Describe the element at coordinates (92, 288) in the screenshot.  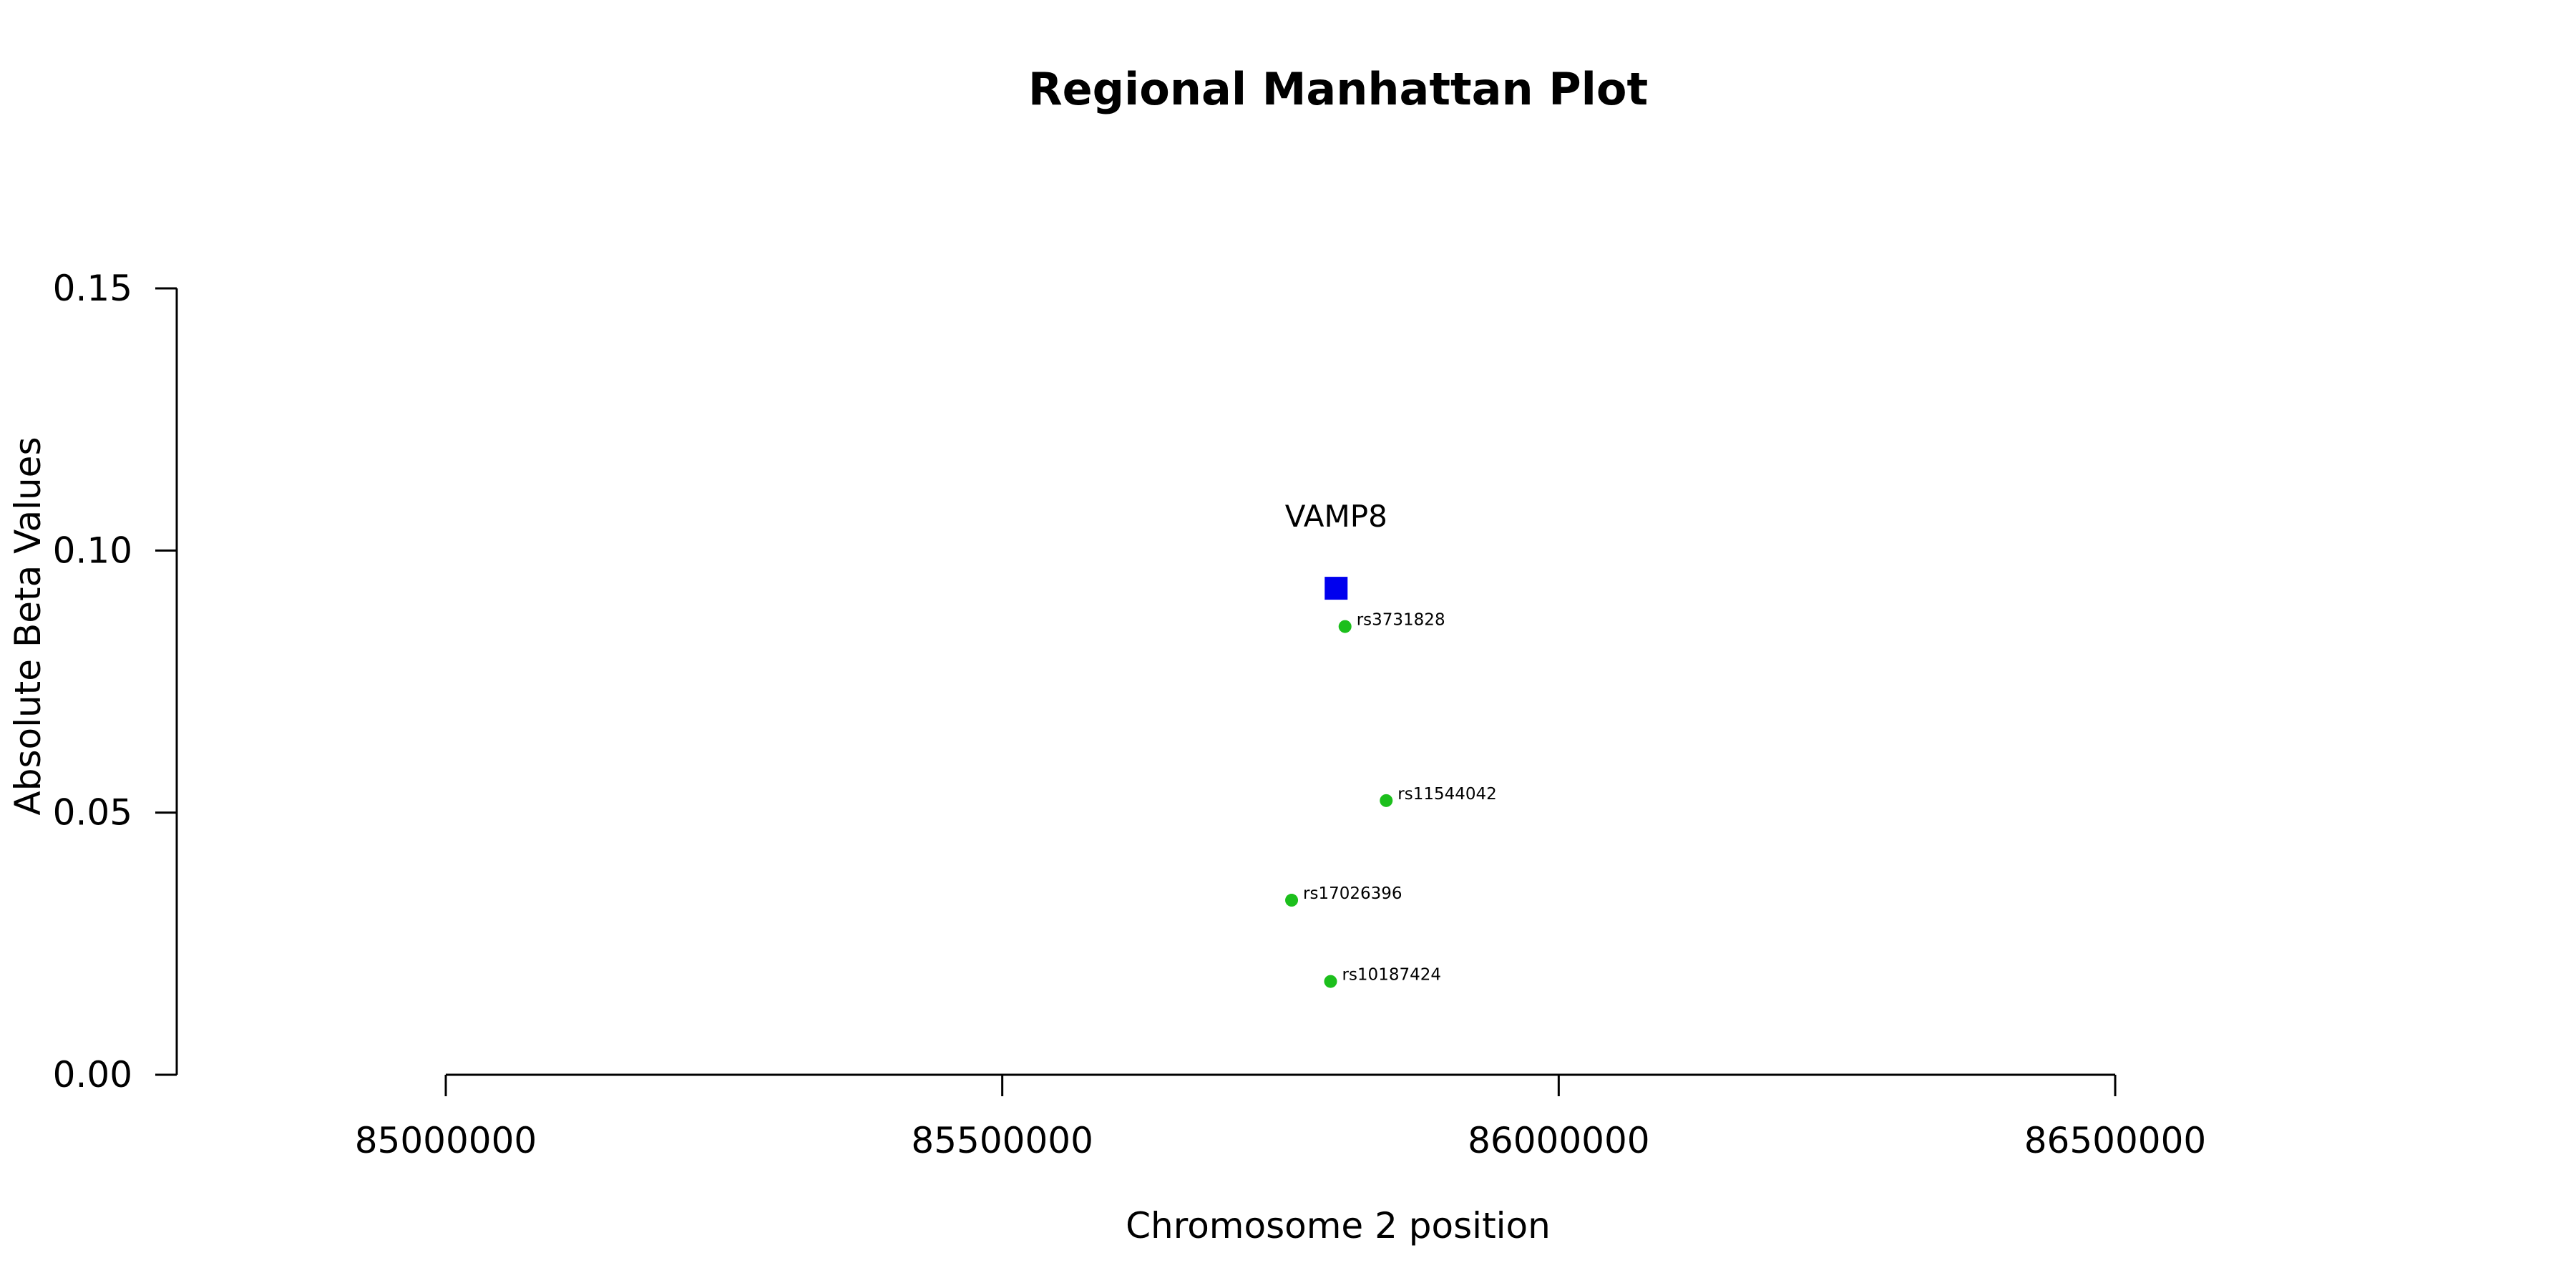
I see `y-tick-label: 0.15` at that location.